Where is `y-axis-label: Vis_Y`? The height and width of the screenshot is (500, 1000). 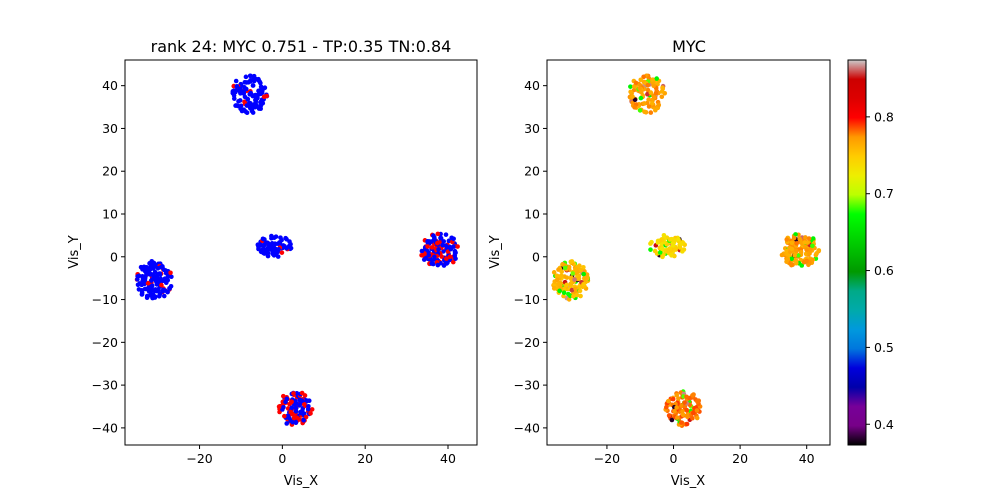 y-axis-label: Vis_Y is located at coordinates (74, 251).